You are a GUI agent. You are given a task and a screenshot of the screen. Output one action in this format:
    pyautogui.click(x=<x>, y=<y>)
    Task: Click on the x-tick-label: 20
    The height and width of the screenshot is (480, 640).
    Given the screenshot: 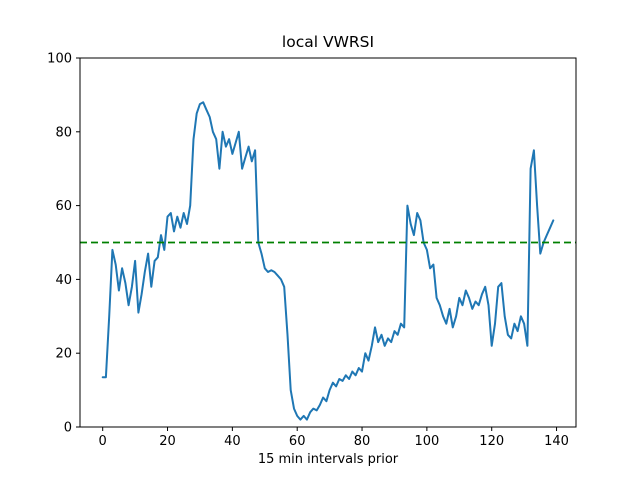 What is the action you would take?
    pyautogui.click(x=167, y=441)
    